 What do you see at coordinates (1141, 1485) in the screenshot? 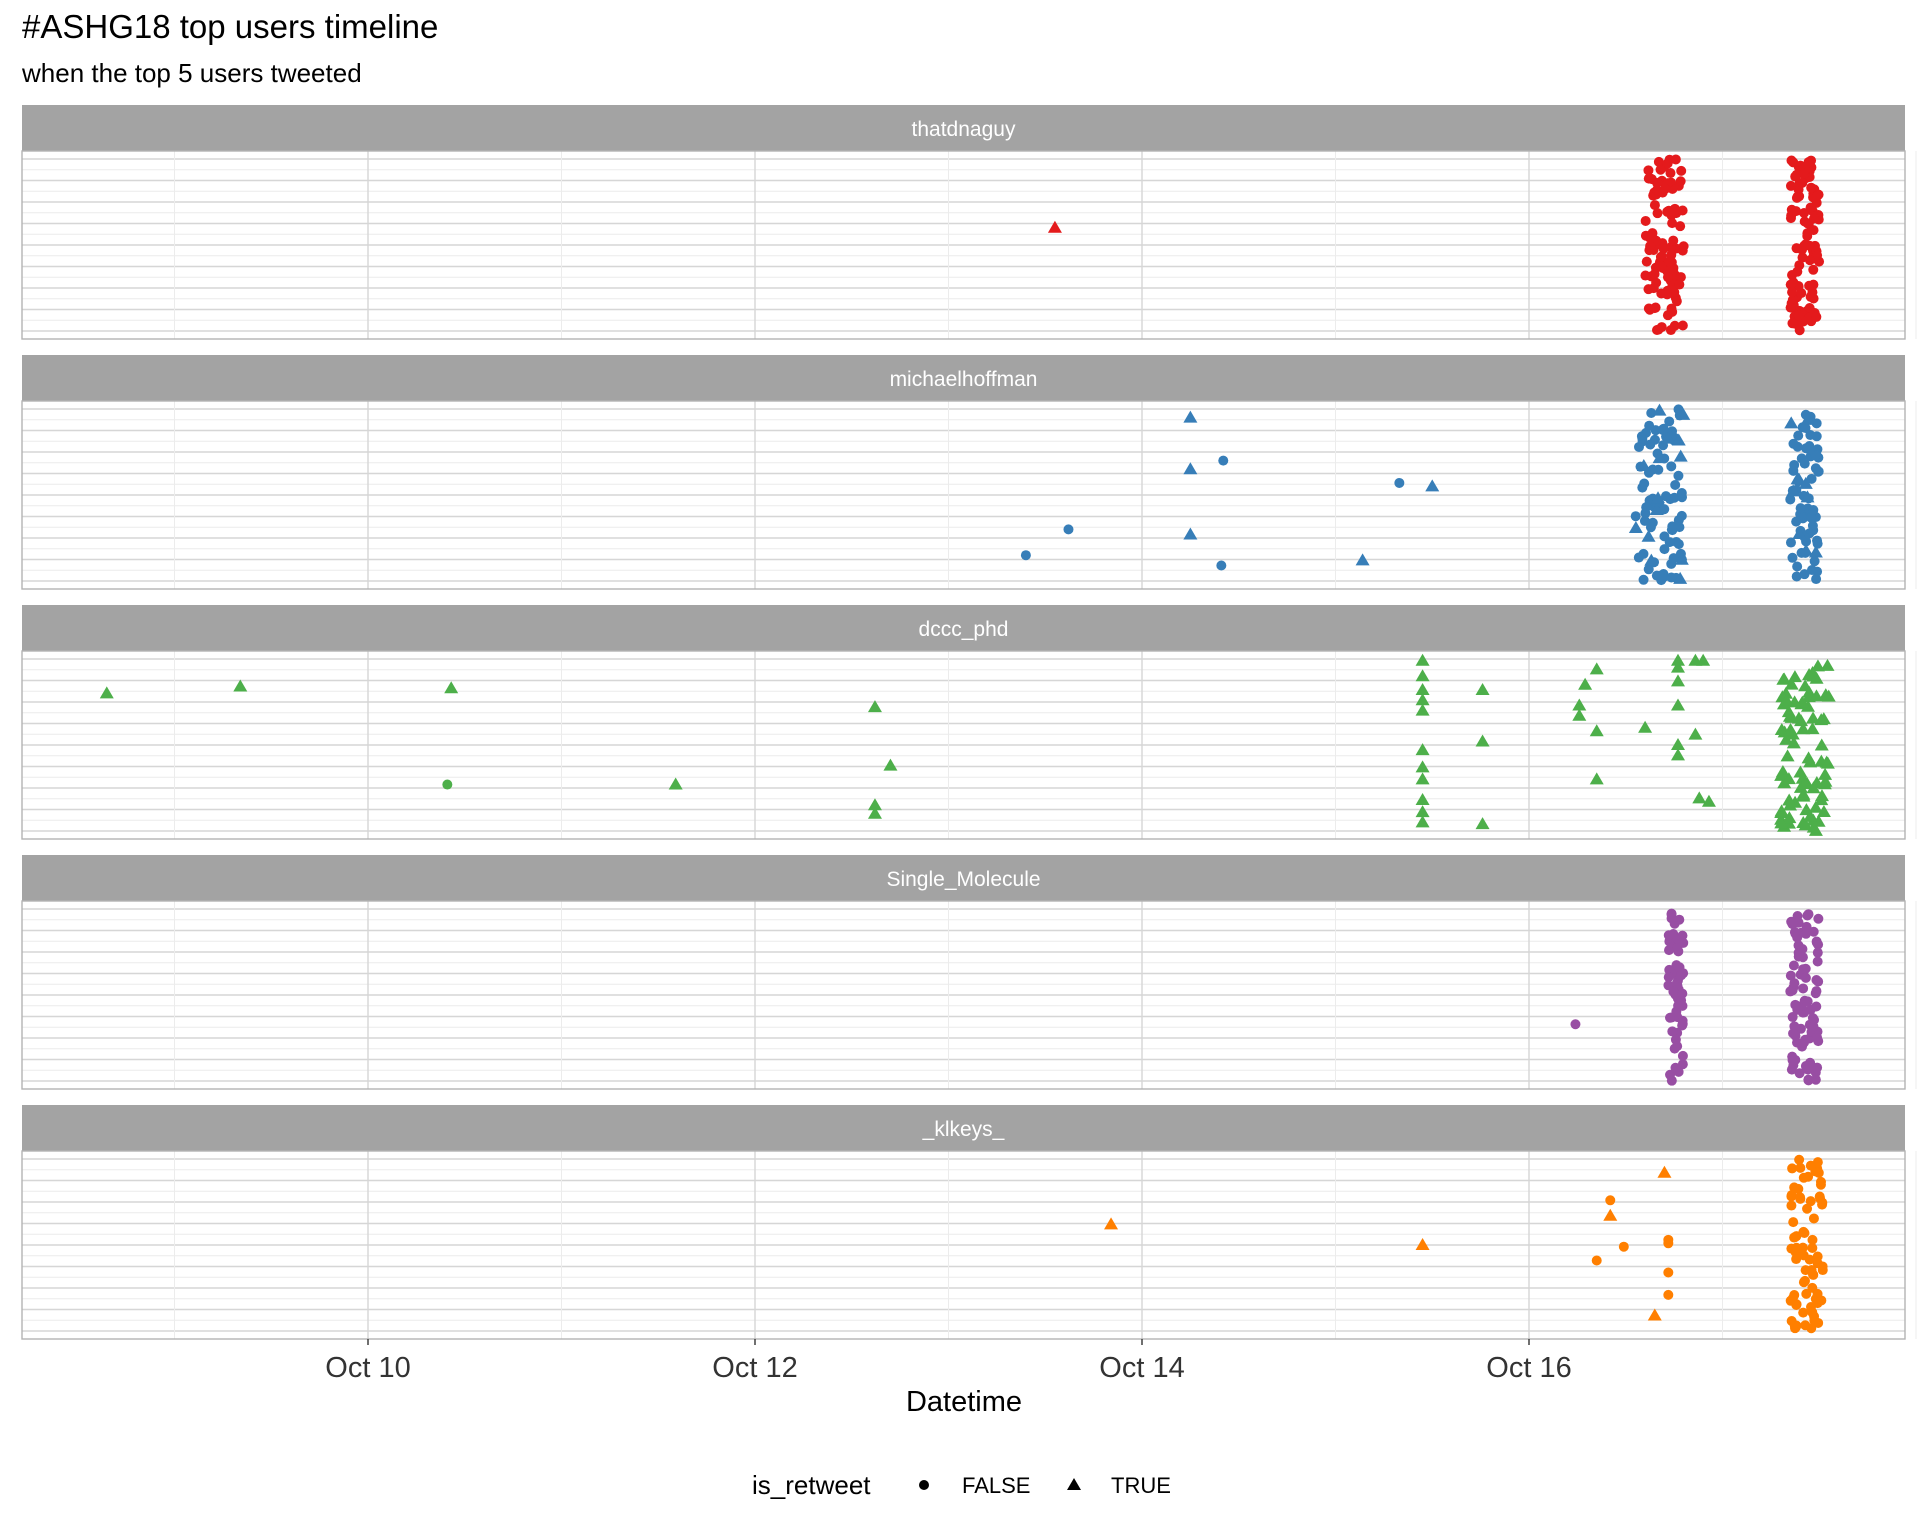
I see `legend-label-true: TRUE` at bounding box center [1141, 1485].